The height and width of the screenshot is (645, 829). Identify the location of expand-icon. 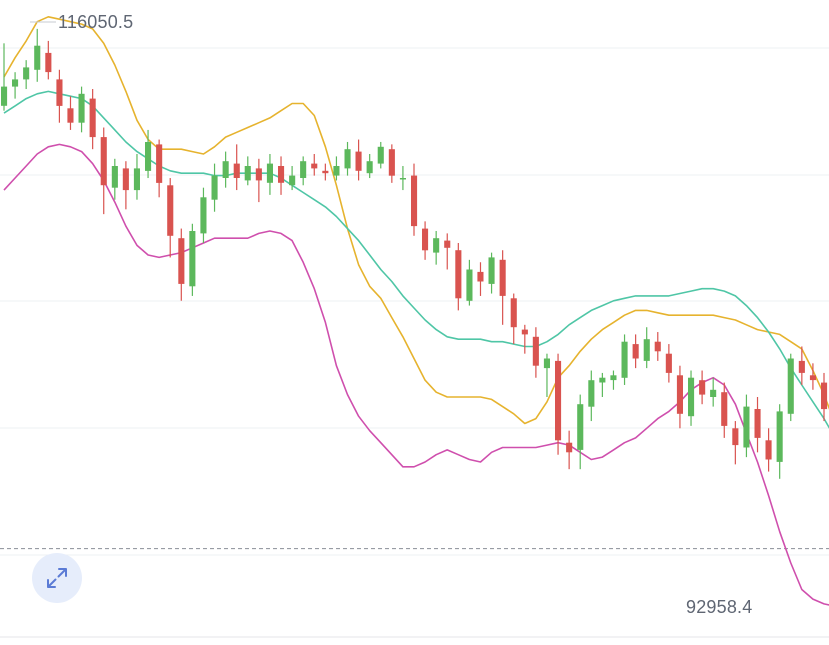
(57, 578).